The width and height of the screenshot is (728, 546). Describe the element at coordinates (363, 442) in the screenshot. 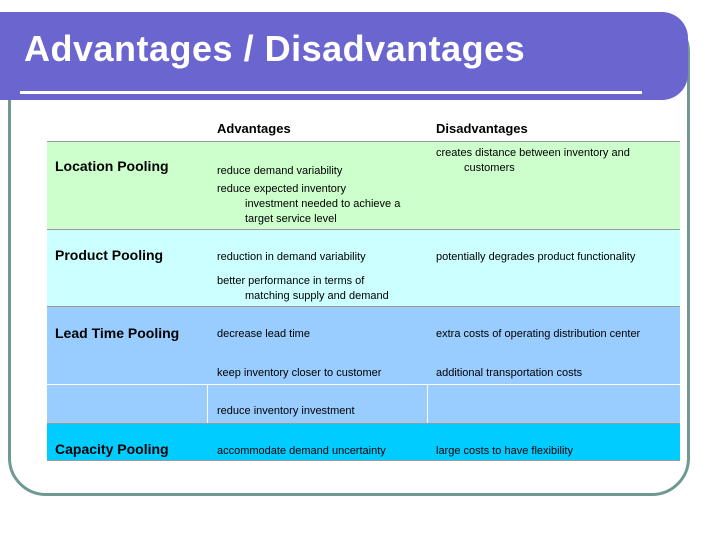

I see `row-capacity-pooling` at that location.